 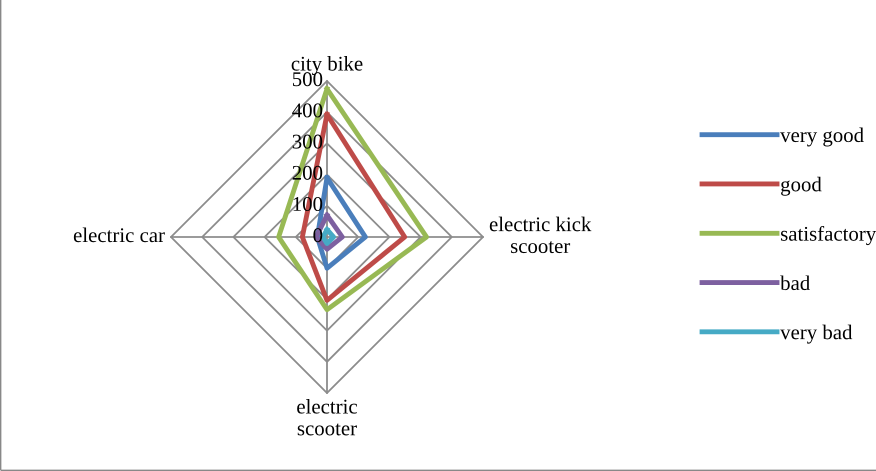 What do you see at coordinates (795, 282) in the screenshot?
I see `legend-label: bad` at bounding box center [795, 282].